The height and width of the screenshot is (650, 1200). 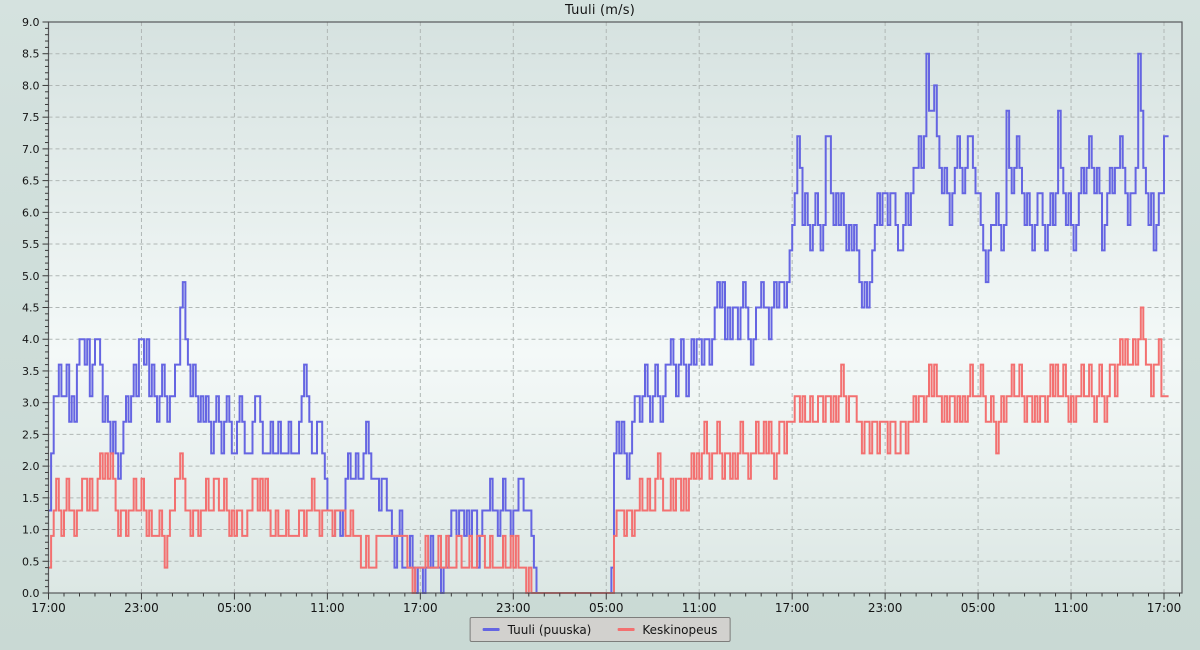 What do you see at coordinates (31, 466) in the screenshot?
I see `svg-text: 2.0` at bounding box center [31, 466].